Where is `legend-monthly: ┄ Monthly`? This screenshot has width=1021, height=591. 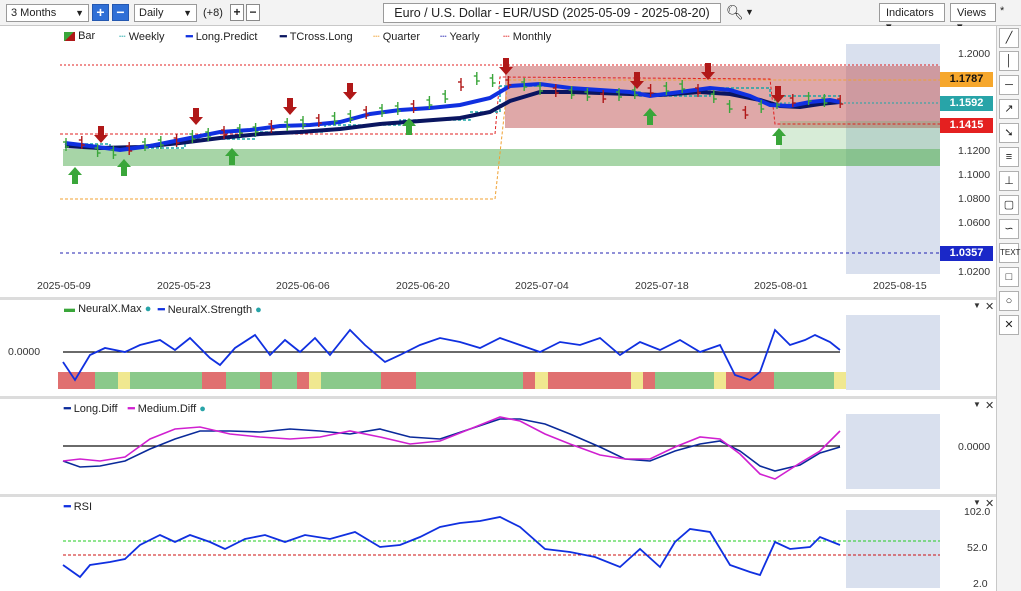 legend-monthly: ┄ Monthly is located at coordinates (527, 36).